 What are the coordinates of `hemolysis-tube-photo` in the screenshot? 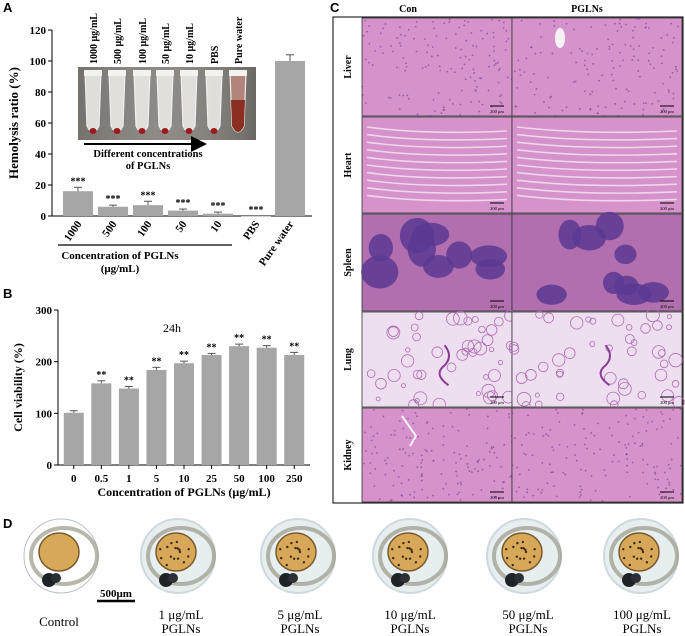 It's located at (167, 103).